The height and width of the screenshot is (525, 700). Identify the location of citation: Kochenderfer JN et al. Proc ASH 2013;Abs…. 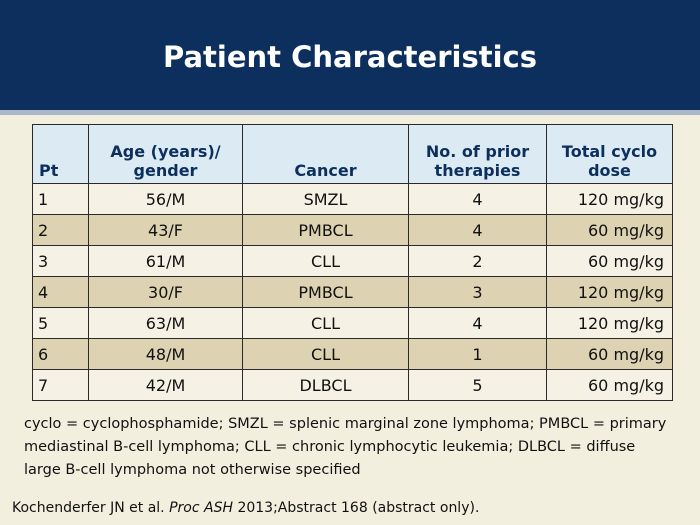
(352, 508).